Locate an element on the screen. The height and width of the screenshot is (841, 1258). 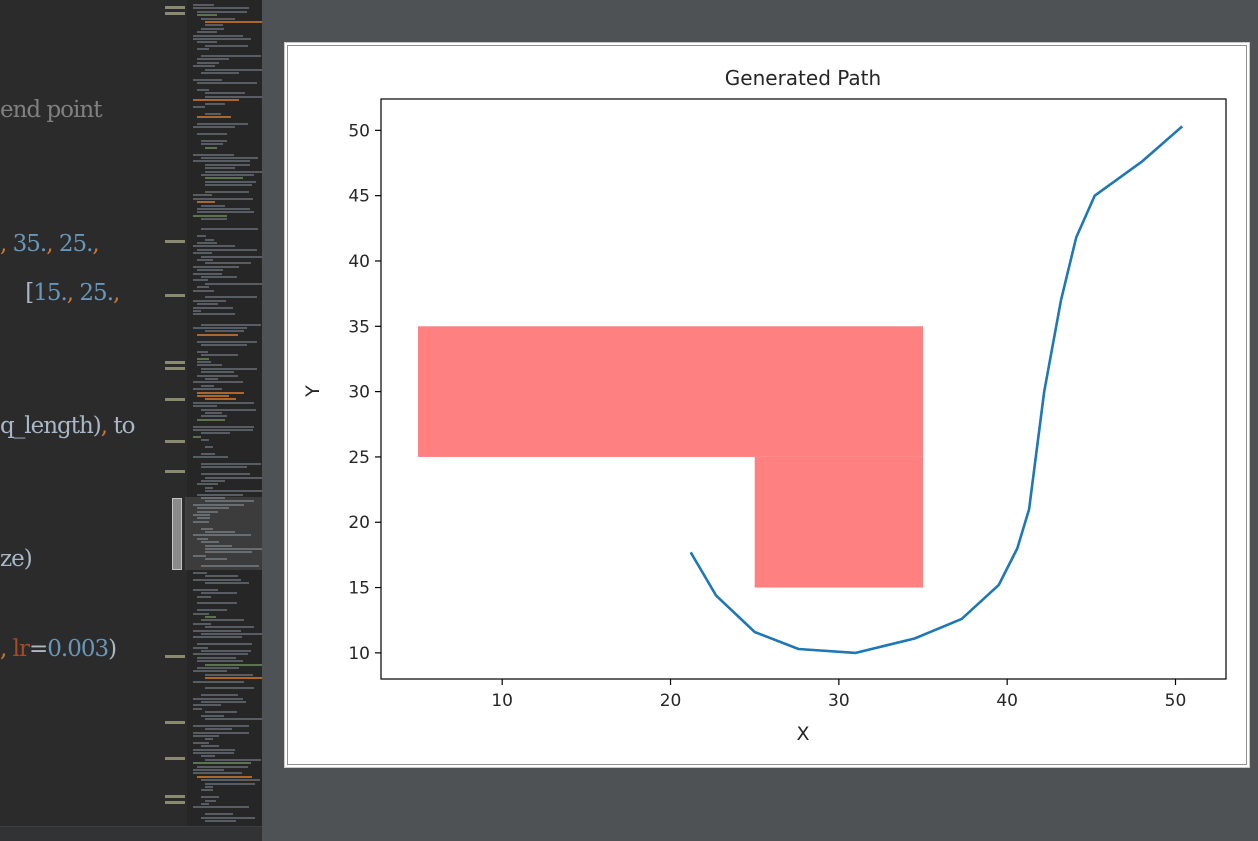
code-token: 0.003 is located at coordinates (78, 649).